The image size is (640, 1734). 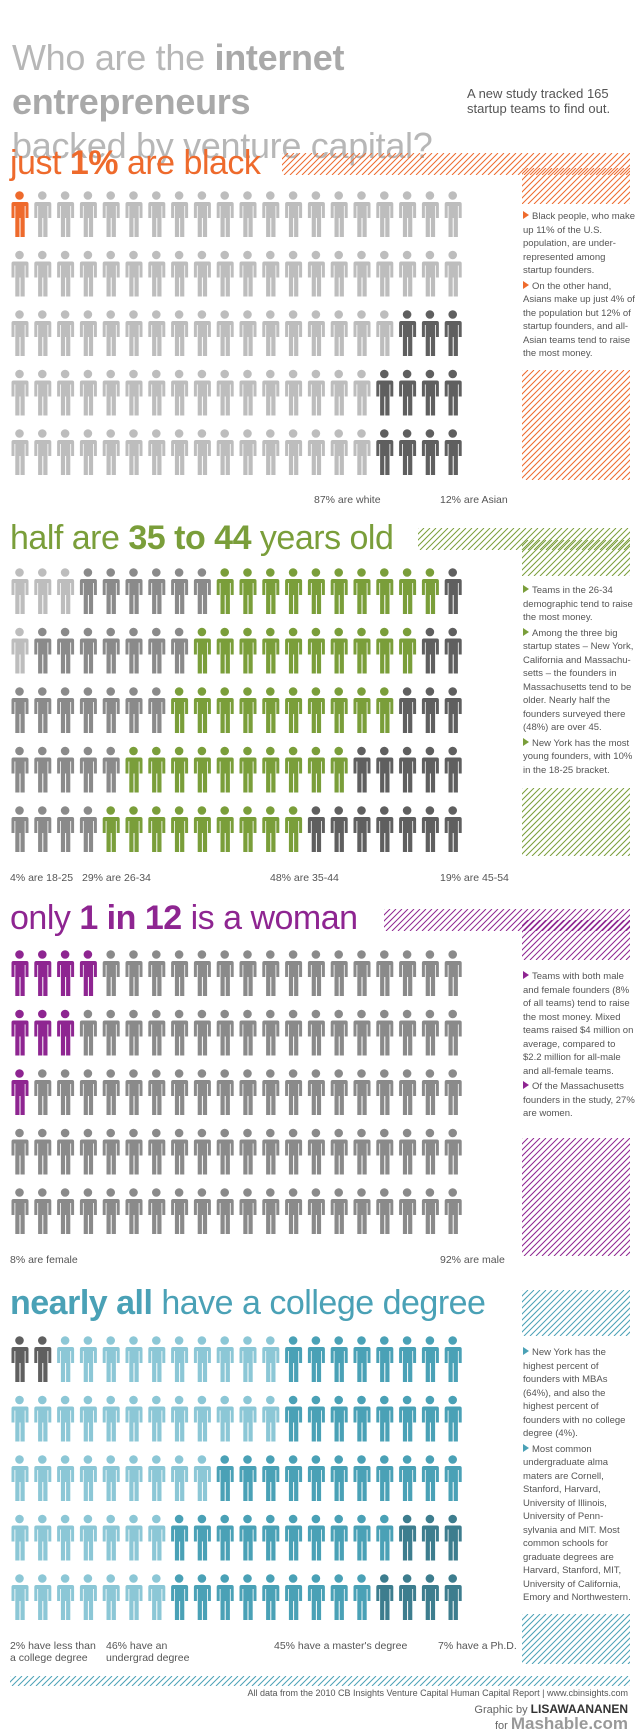 What do you see at coordinates (474, 500) in the screenshot?
I see `label-asian: 12% are Asian` at bounding box center [474, 500].